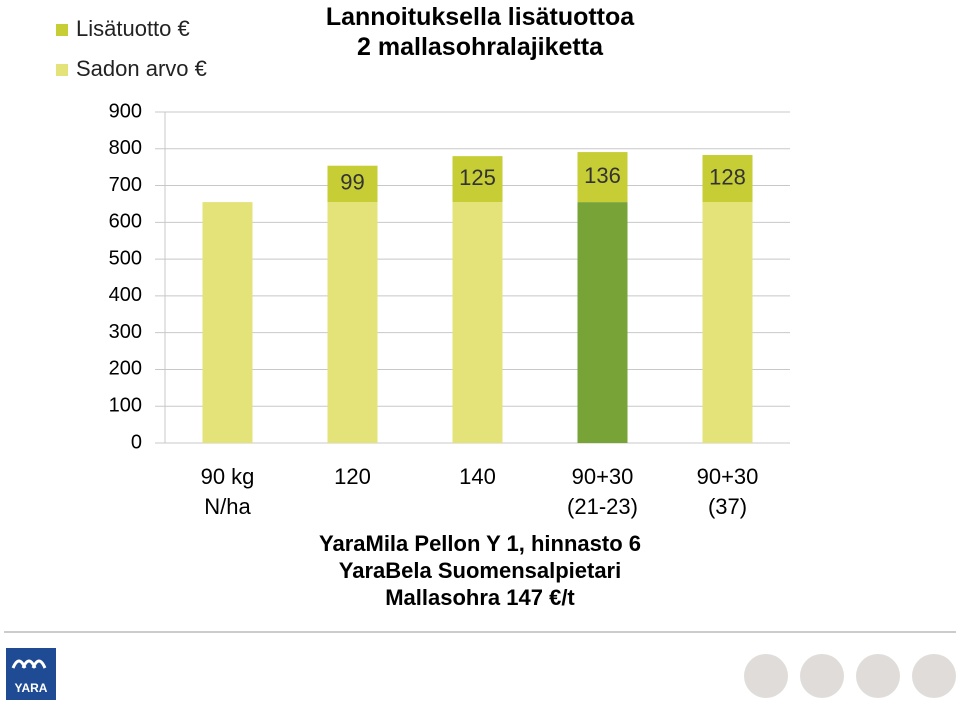 The height and width of the screenshot is (707, 960). I want to click on value-label: 125, so click(477, 177).